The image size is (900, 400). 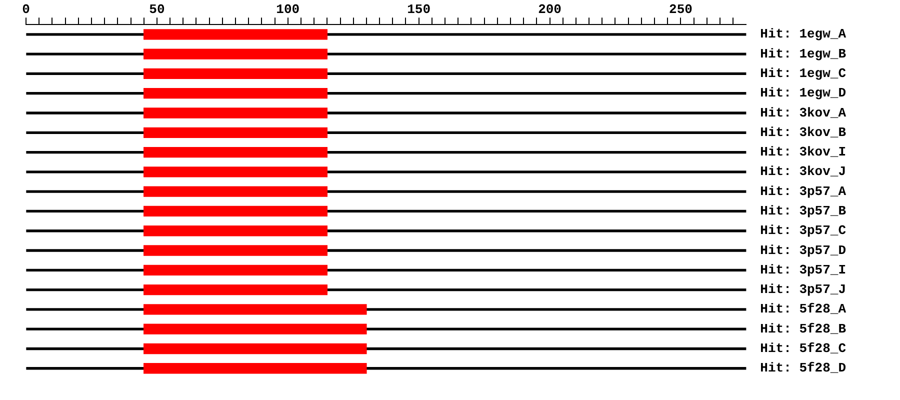 What do you see at coordinates (681, 10) in the screenshot?
I see `x-tick-label: 250` at bounding box center [681, 10].